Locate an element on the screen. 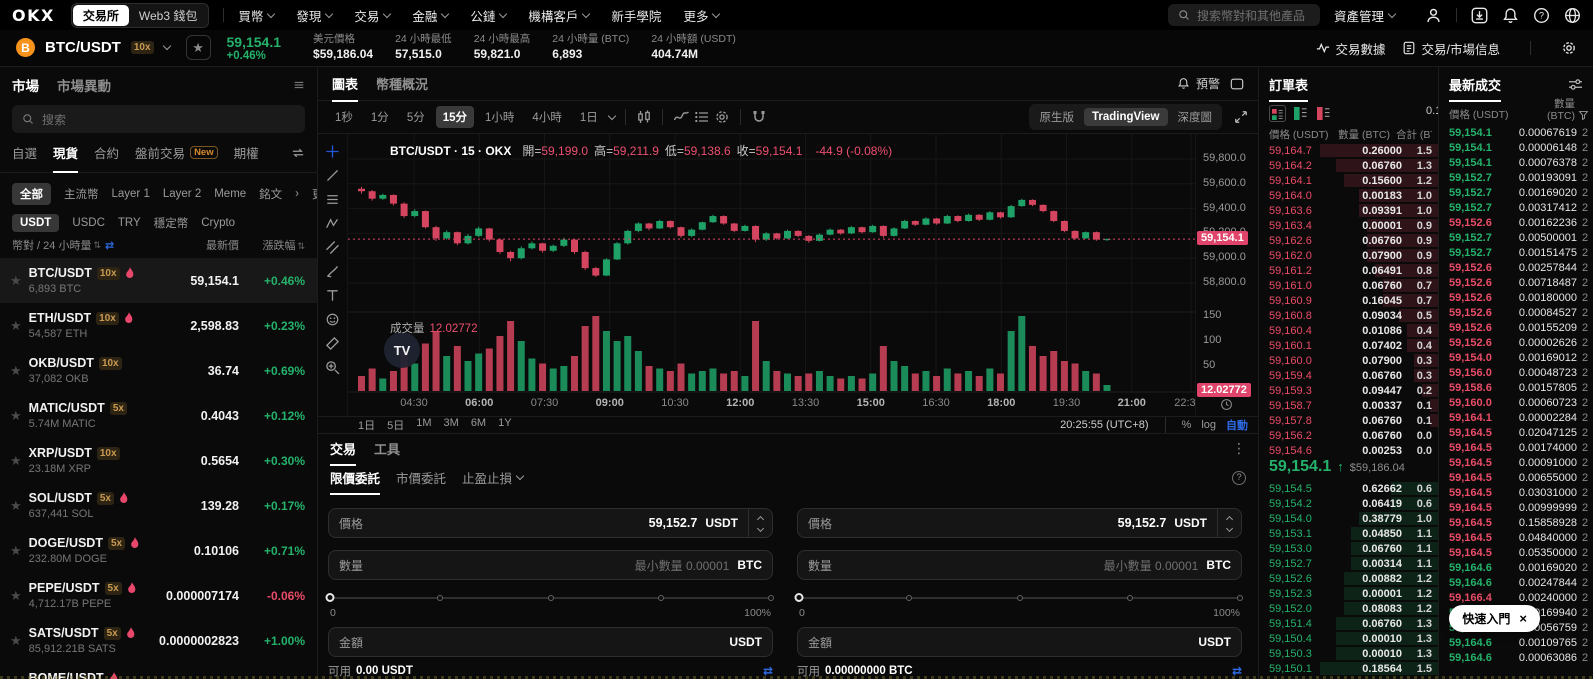 The image size is (1593, 679). view-深度圖: 深度圖 is located at coordinates (1195, 118).